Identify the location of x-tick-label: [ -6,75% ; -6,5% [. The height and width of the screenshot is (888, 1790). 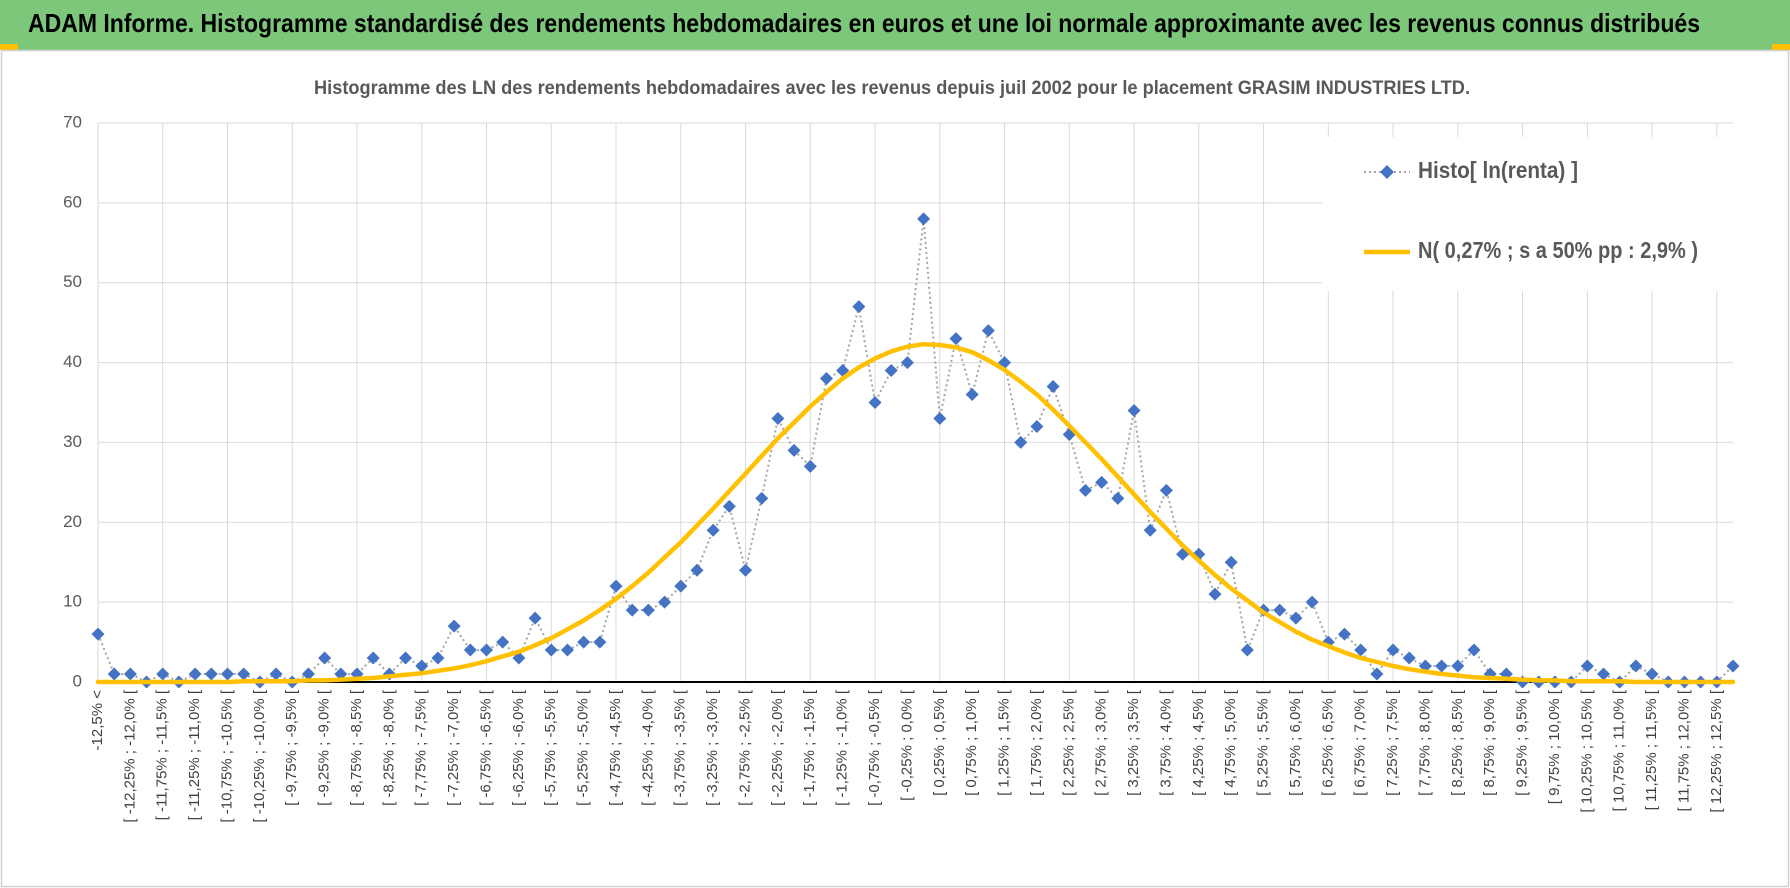
(485, 747).